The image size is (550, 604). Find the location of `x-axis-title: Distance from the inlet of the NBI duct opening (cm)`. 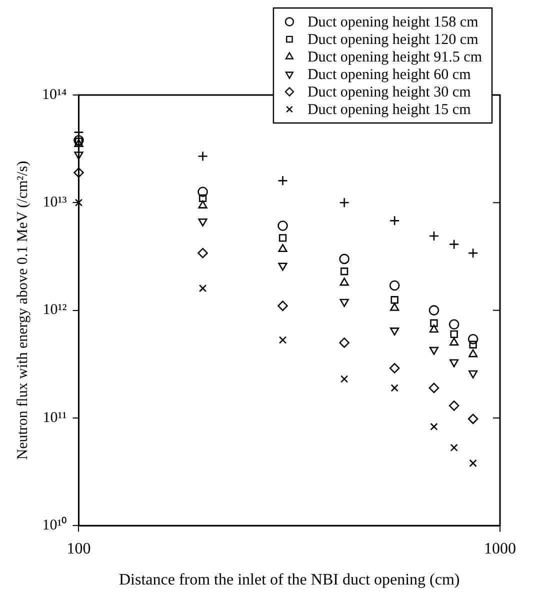

x-axis-title: Distance from the inlet of the NBI duct opening (cm) is located at coordinates (289, 580).